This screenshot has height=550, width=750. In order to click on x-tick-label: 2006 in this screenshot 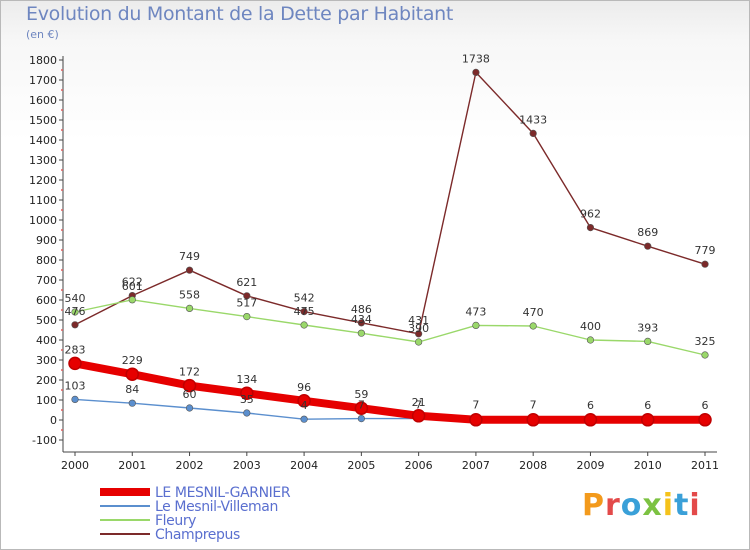, I will do `click(419, 465)`.